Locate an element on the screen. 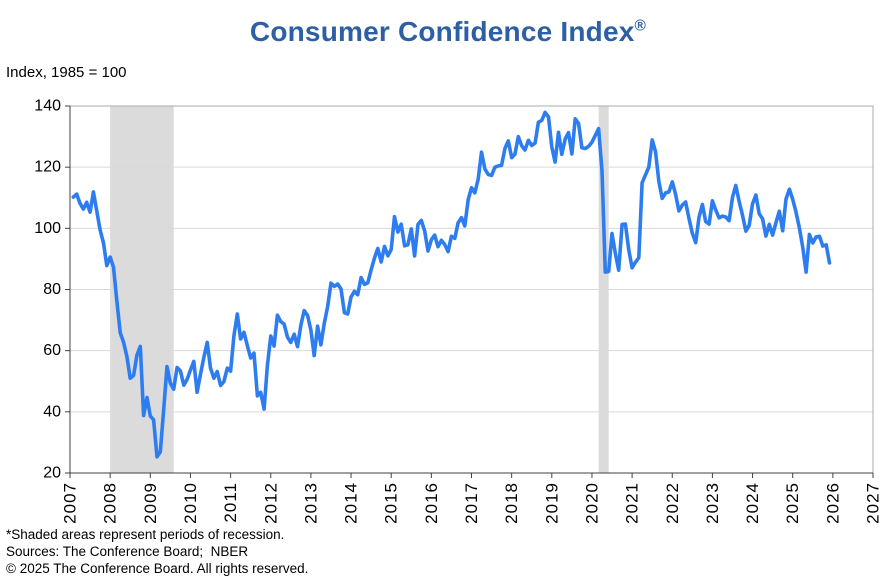  x-tick-label: 2027 is located at coordinates (873, 503).